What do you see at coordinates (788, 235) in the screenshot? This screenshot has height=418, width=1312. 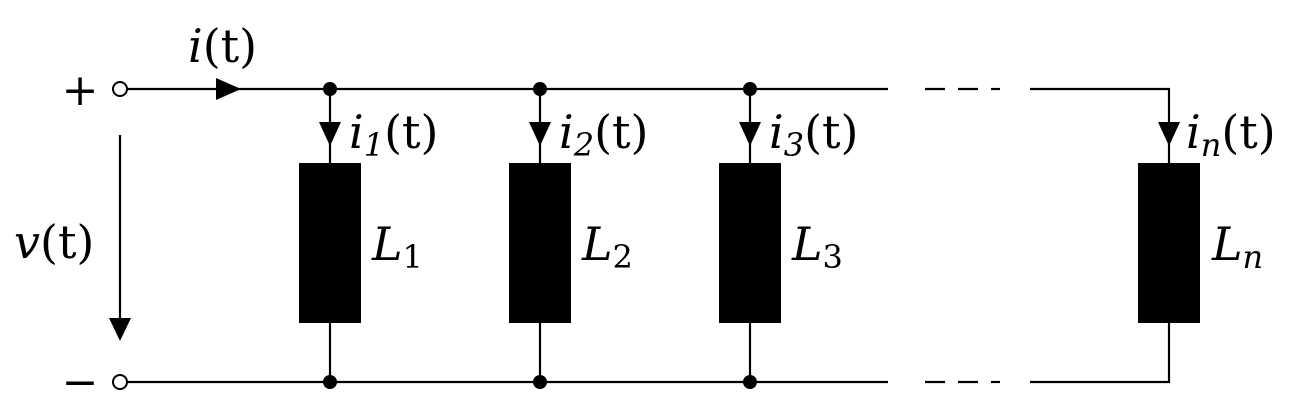 I see `branch-3: i3(t) L3` at bounding box center [788, 235].